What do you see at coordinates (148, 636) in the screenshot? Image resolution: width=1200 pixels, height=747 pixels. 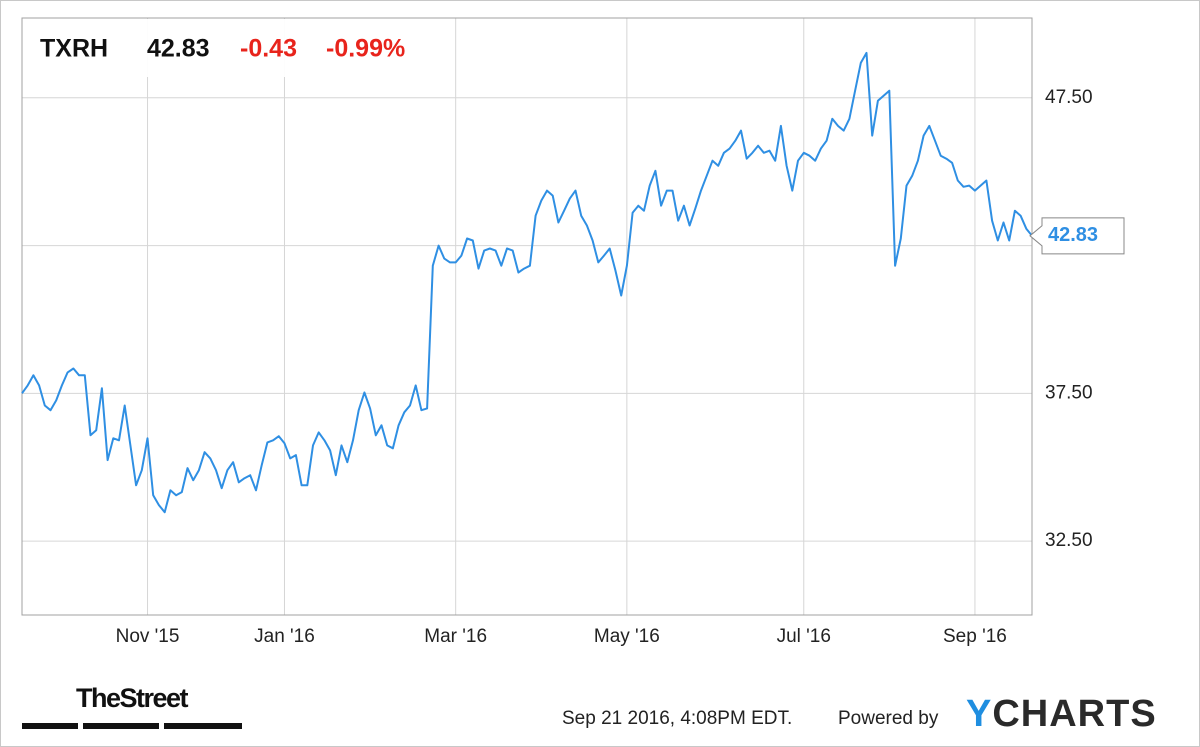 I see `x-tick-label: Nov '15` at bounding box center [148, 636].